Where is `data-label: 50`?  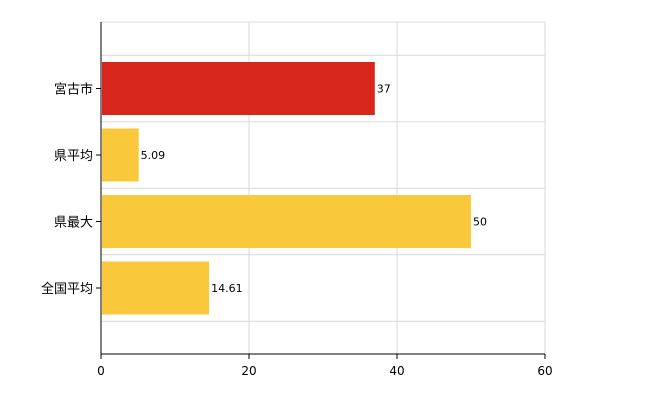 data-label: 50 is located at coordinates (480, 222).